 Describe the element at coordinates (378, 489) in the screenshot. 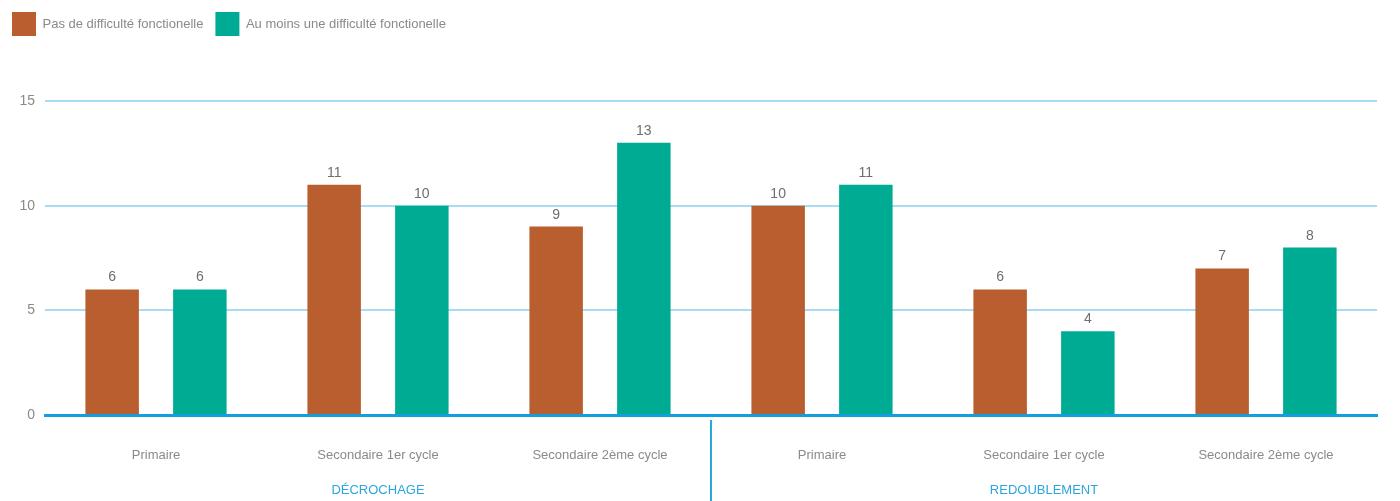

I see `x-axis-title: DÉCROCHAGE` at that location.